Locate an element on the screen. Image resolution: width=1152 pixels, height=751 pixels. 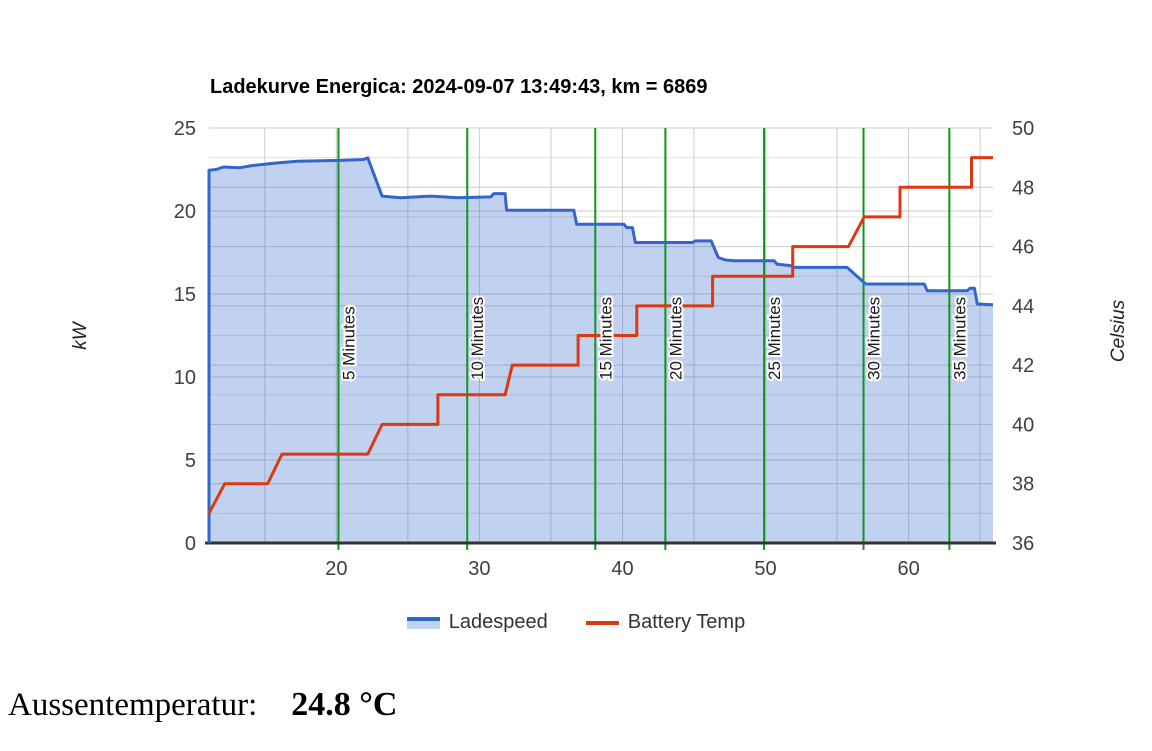
legend-label-battery-temp: Battery Temp is located at coordinates (686, 622).